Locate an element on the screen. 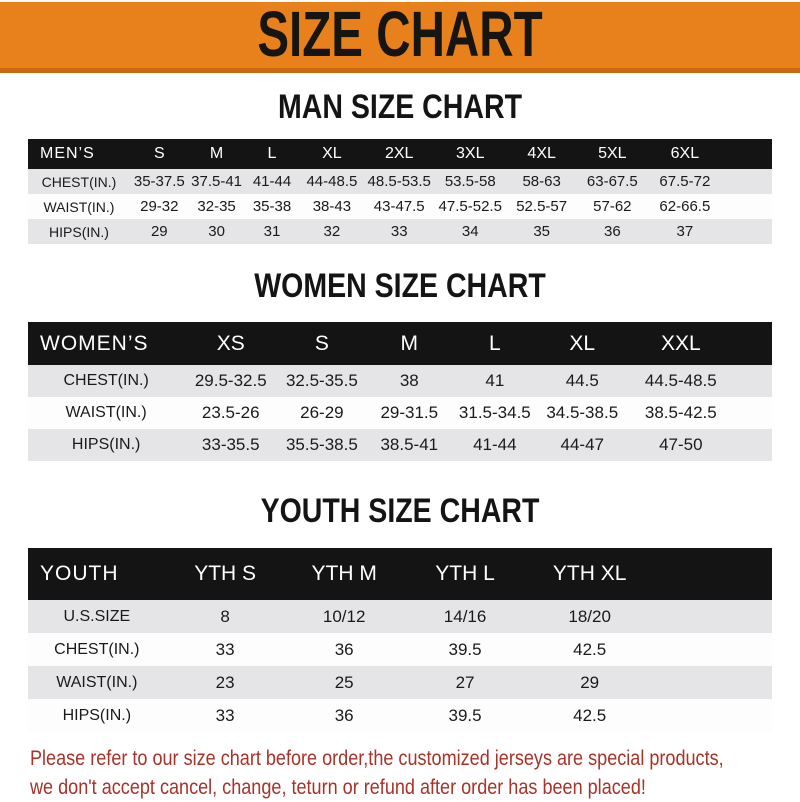 This screenshot has width=800, height=802. size-cell: 48.5-53.5 is located at coordinates (399, 181).